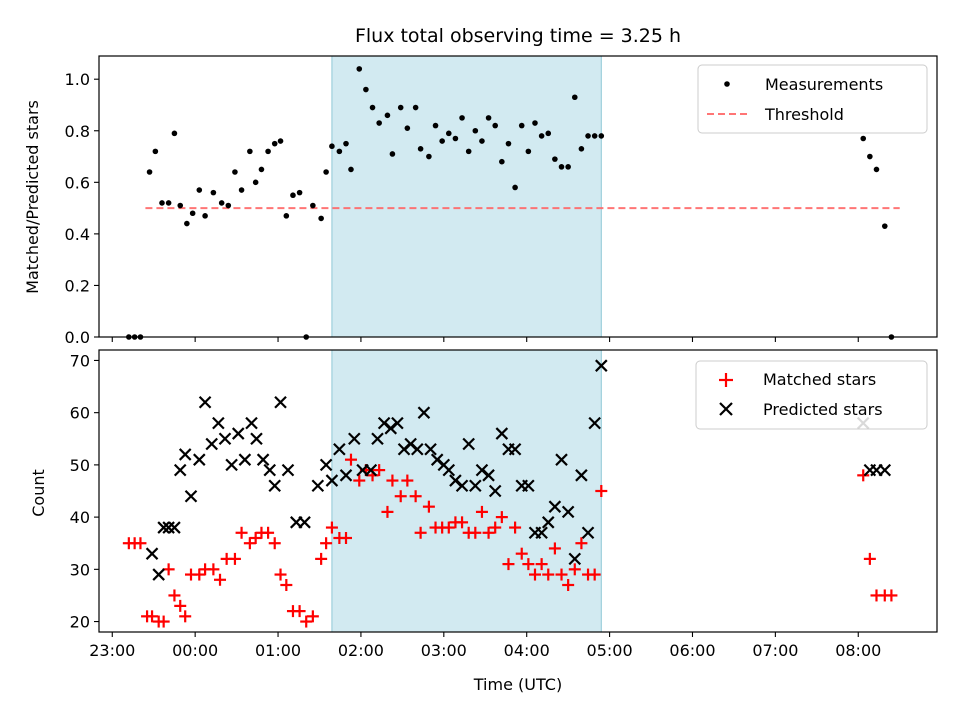  Describe the element at coordinates (610, 650) in the screenshot. I see `x-tick-label: 05:00` at that location.